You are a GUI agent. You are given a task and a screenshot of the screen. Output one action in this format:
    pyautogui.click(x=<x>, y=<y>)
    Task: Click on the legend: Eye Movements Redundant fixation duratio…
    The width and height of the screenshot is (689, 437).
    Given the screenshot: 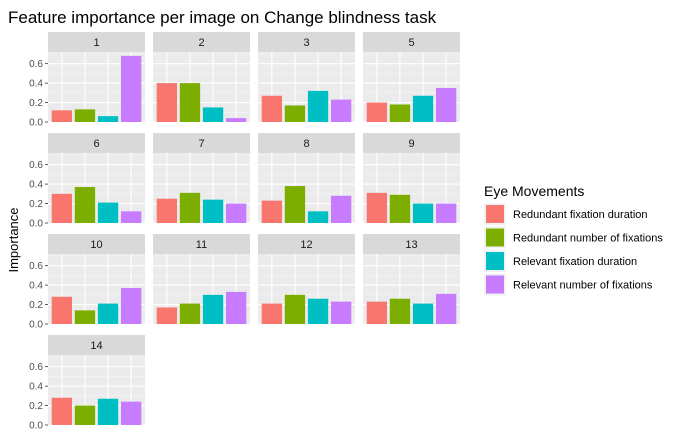 What is the action you would take?
    pyautogui.click(x=573, y=239)
    